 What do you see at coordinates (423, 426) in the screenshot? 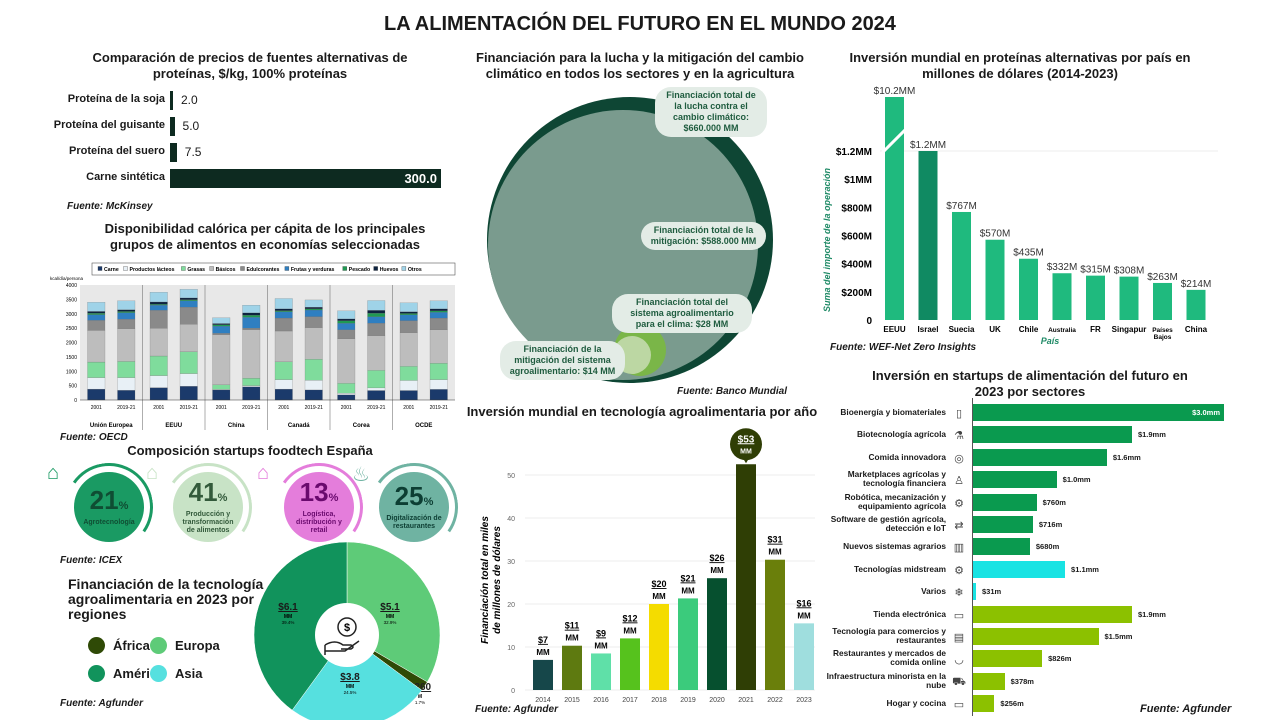
I see `group-label: OCDE` at bounding box center [423, 426].